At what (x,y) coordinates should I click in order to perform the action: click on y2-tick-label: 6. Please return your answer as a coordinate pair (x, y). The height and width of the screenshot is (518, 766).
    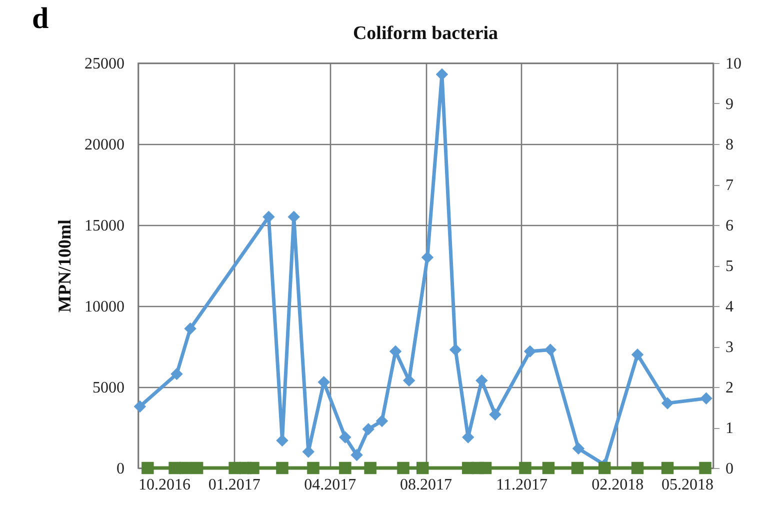
    Looking at the image, I should click on (730, 226).